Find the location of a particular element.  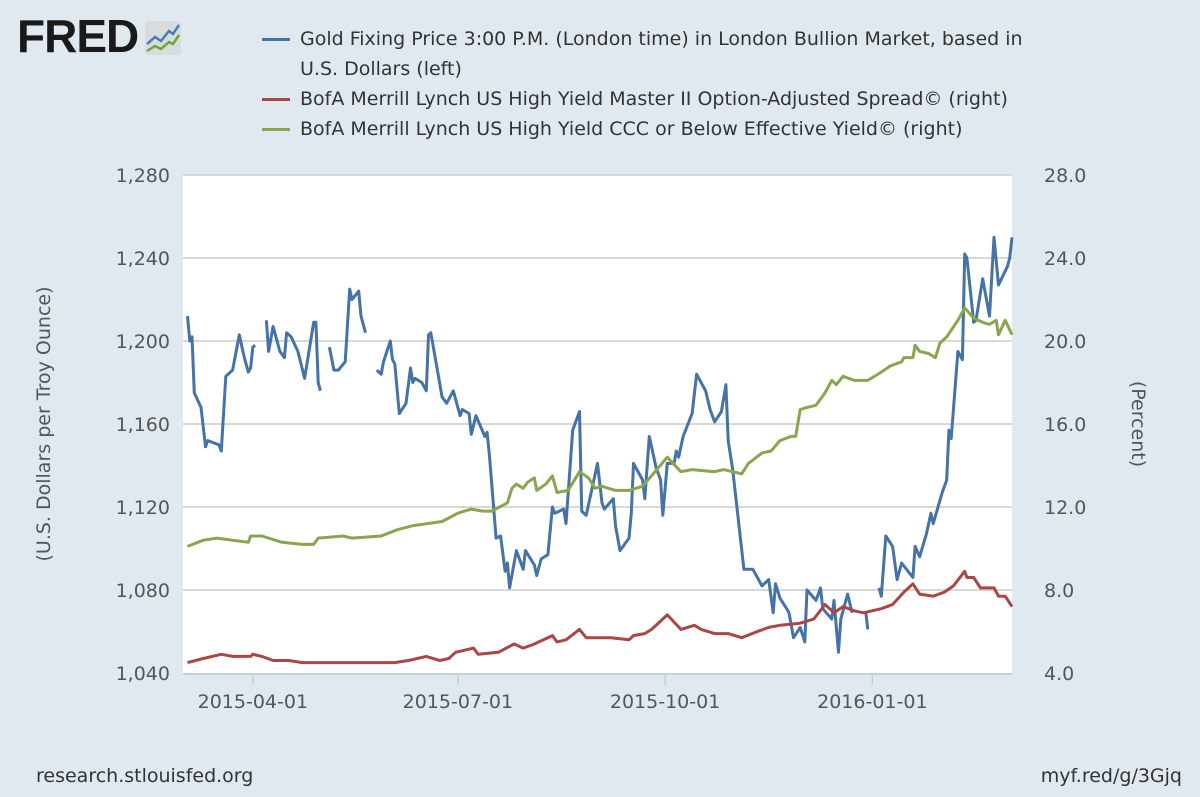

right-tick-label: 8.0 is located at coordinates (1059, 591).